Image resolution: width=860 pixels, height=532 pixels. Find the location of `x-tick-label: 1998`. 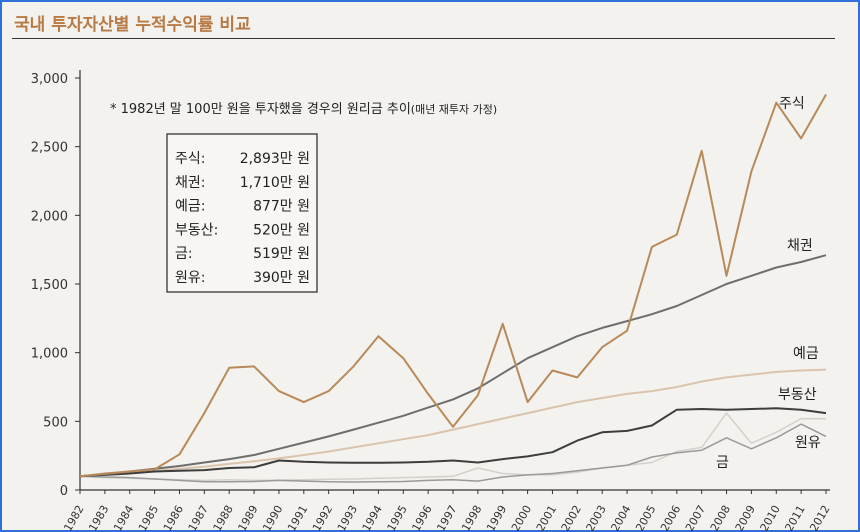

x-tick-label: 1998 is located at coordinates (471, 517).